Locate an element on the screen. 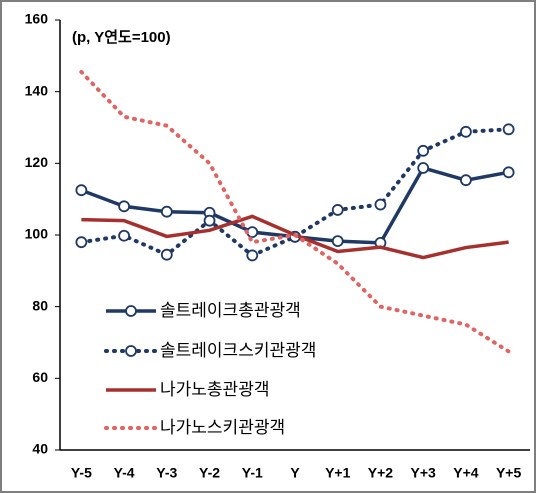  y-tick-label: 140 is located at coordinates (37, 90).